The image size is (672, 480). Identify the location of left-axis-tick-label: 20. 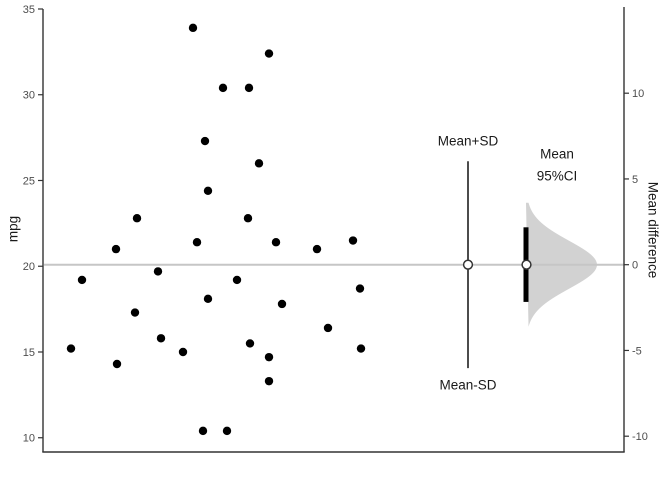
(29, 267).